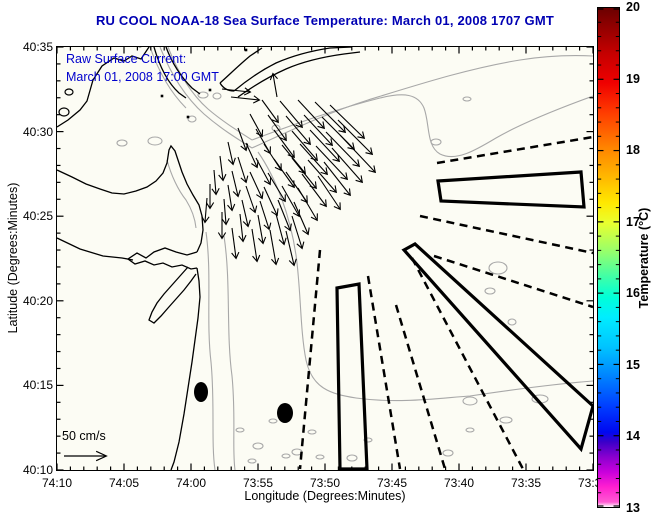  Describe the element at coordinates (243, 402) in the screenshot. I see `buoy-markers` at that location.